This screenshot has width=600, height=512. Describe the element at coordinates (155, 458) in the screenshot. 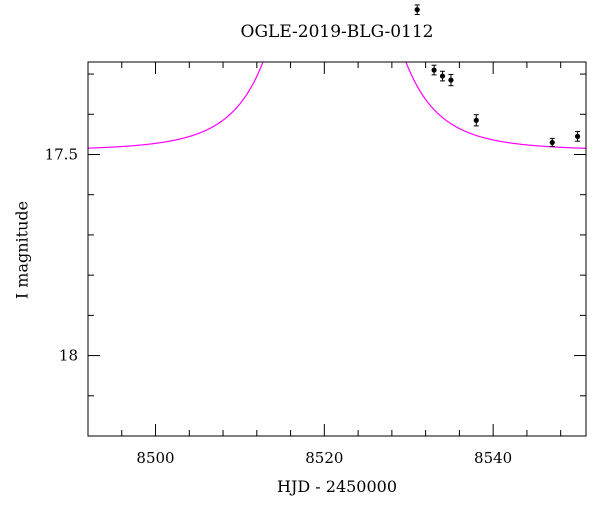

I see `x-tick-label: 8500` at that location.